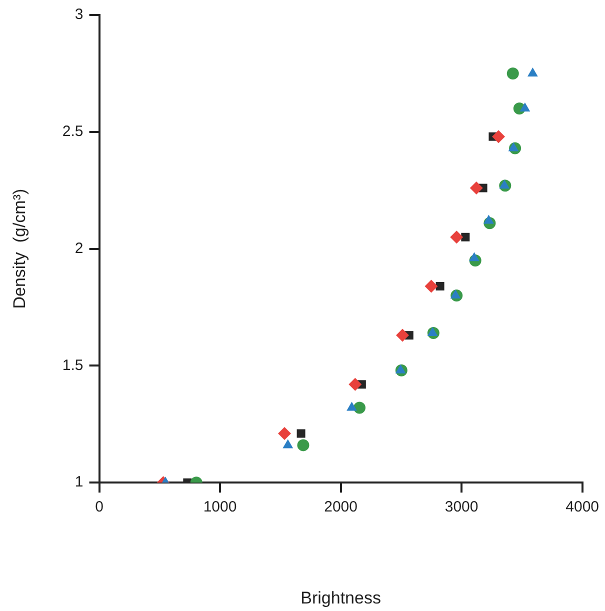 This screenshot has height=611, width=605. I want to click on y-tick-label: 2.5, so click(73, 131).